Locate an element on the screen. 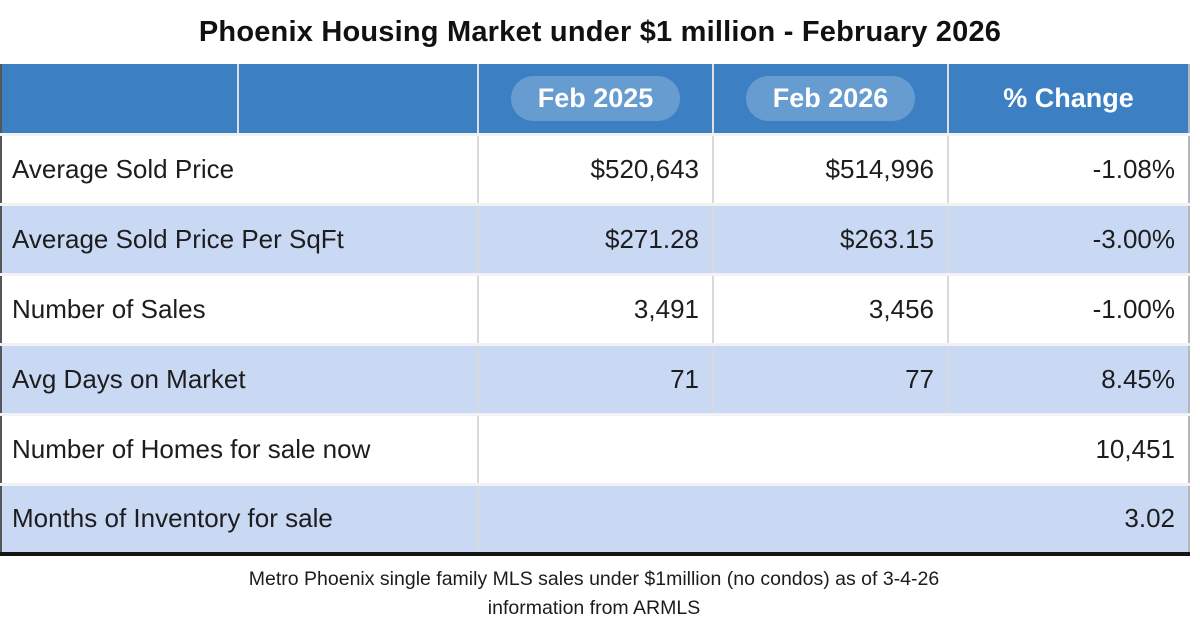 This screenshot has height=630, width=1200. table-row-months-of-inventory: Months of Inventory for sale 3.02 is located at coordinates (595, 518).